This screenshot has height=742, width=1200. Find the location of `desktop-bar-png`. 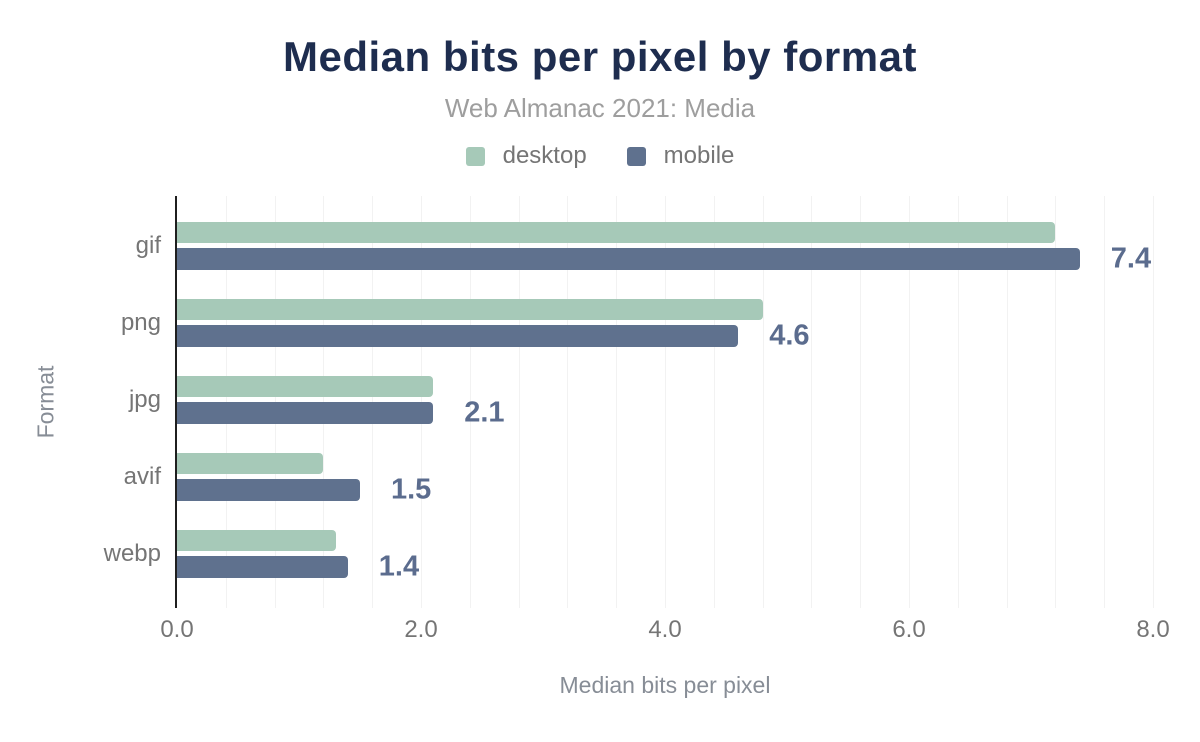

desktop-bar-png is located at coordinates (470, 309).